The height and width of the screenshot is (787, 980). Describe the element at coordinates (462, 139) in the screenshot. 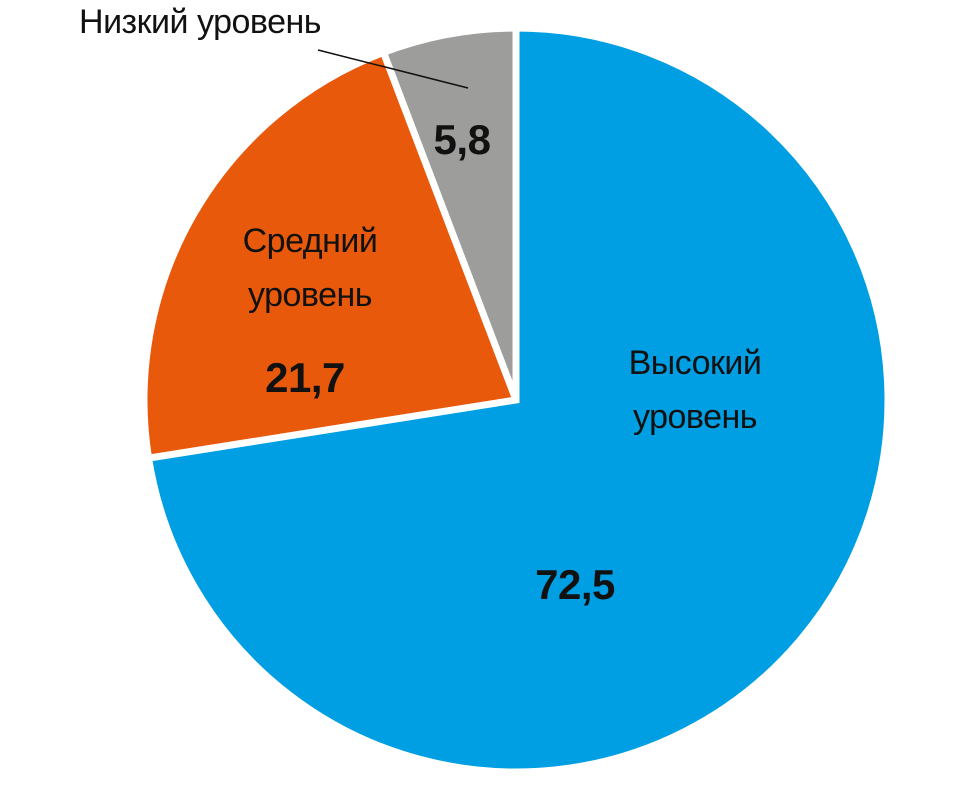

I see `value-label: 5,8` at that location.